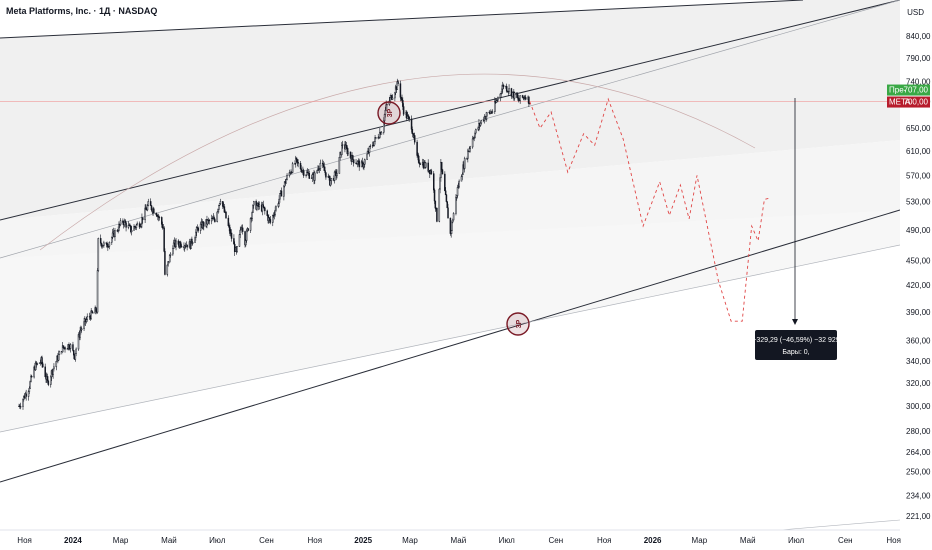 The height and width of the screenshot is (550, 932). I want to click on pre-market-tag-label: Пре-, so click(898, 90).